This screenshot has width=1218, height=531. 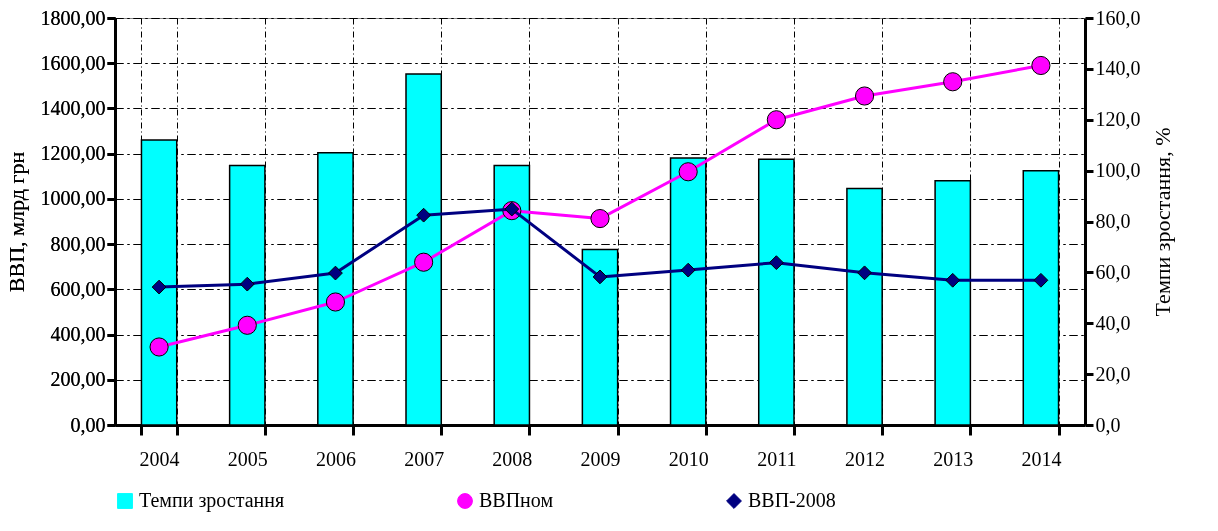 I want to click on x-tick-label: 2004, so click(x=159, y=458).